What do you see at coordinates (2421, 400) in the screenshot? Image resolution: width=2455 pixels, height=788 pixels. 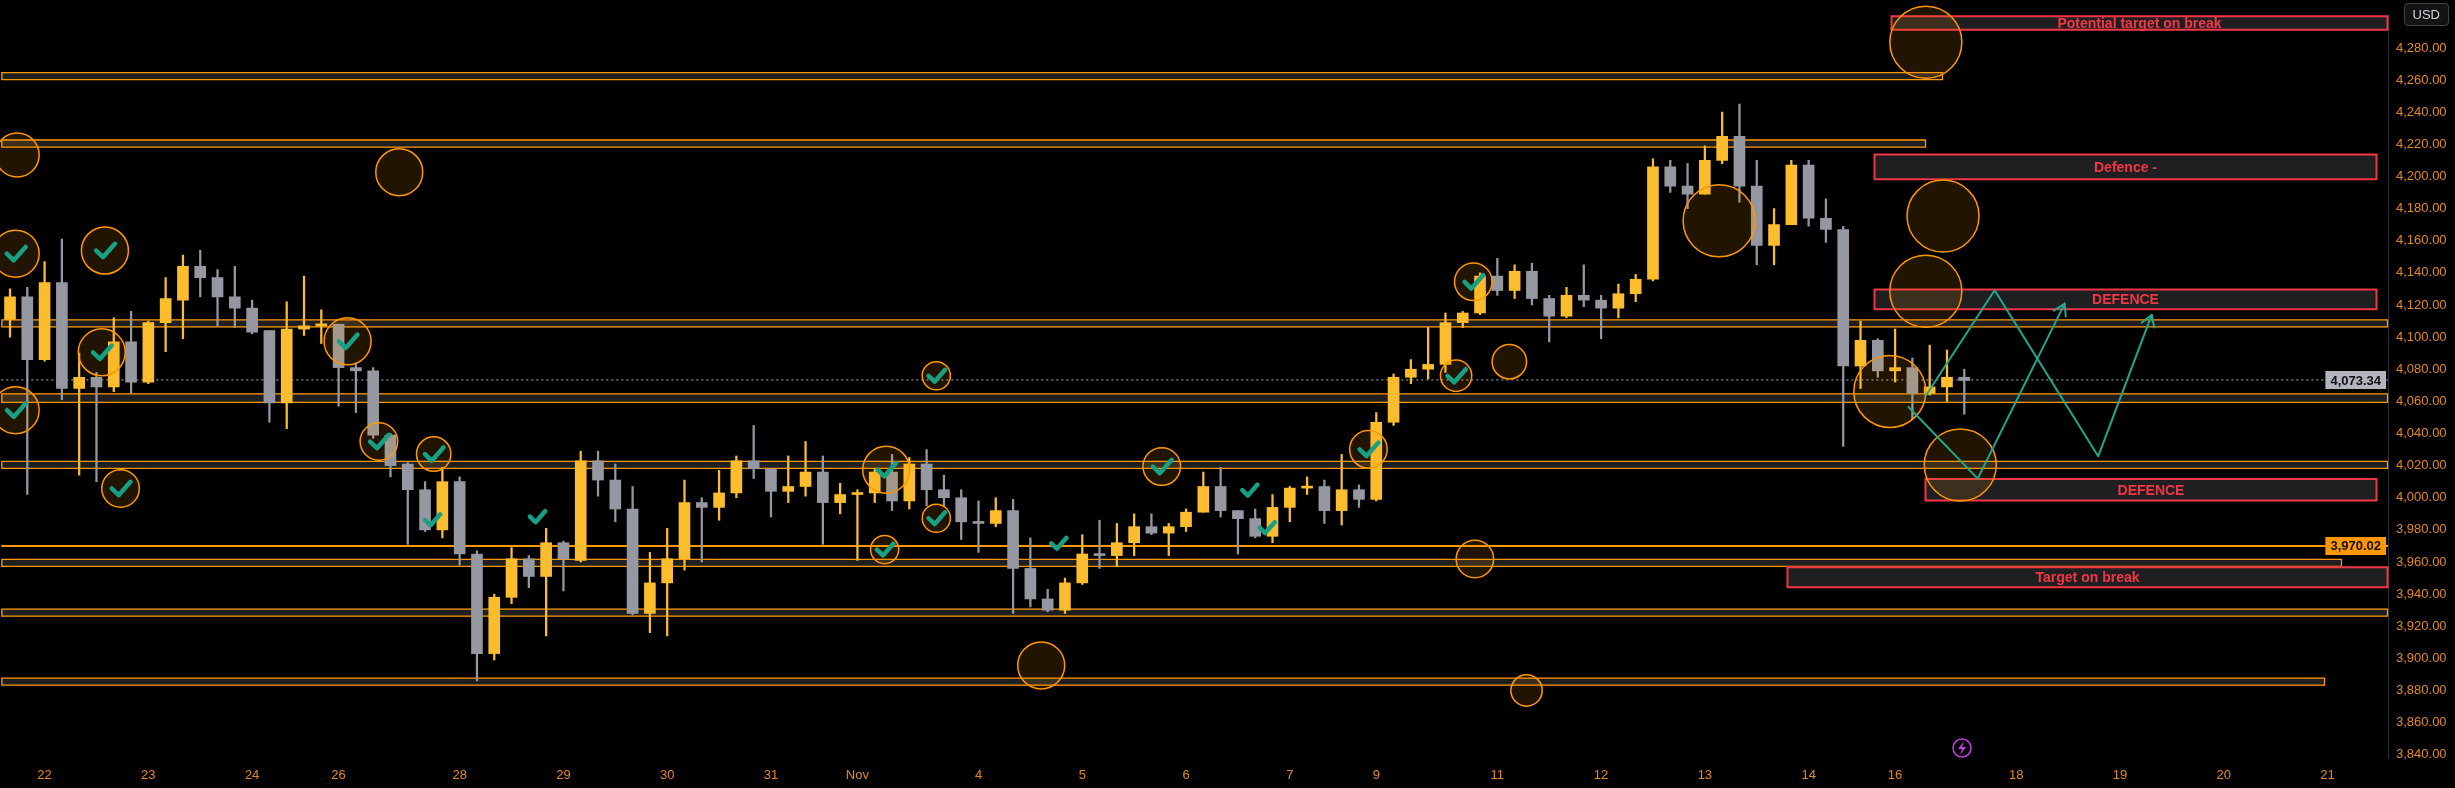 I see `y-tick-label: 4,060.00` at bounding box center [2421, 400].